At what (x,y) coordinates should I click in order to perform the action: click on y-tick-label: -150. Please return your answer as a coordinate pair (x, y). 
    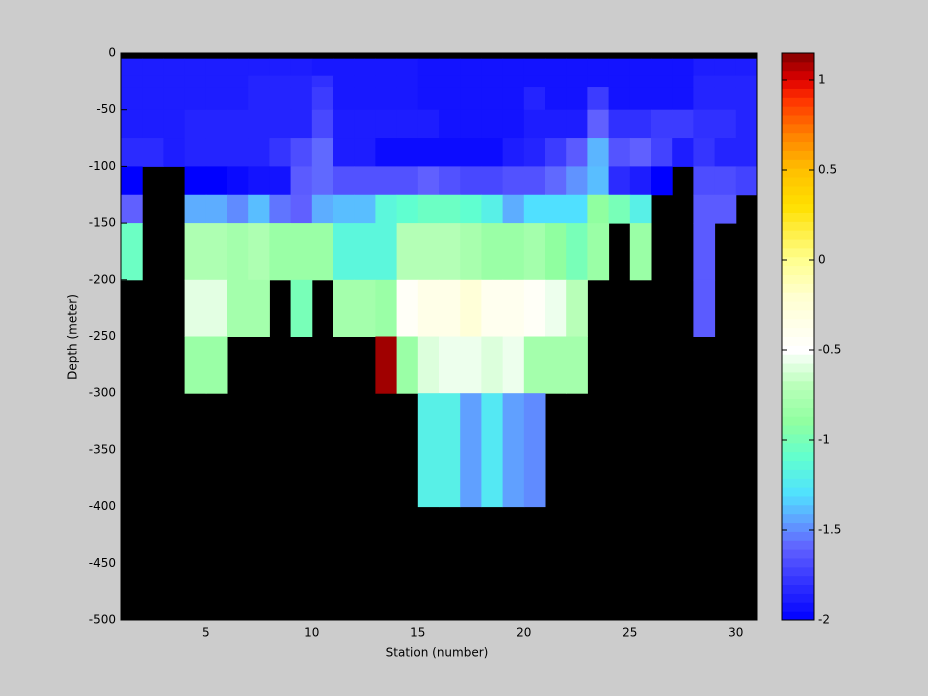
    Looking at the image, I should click on (102, 223).